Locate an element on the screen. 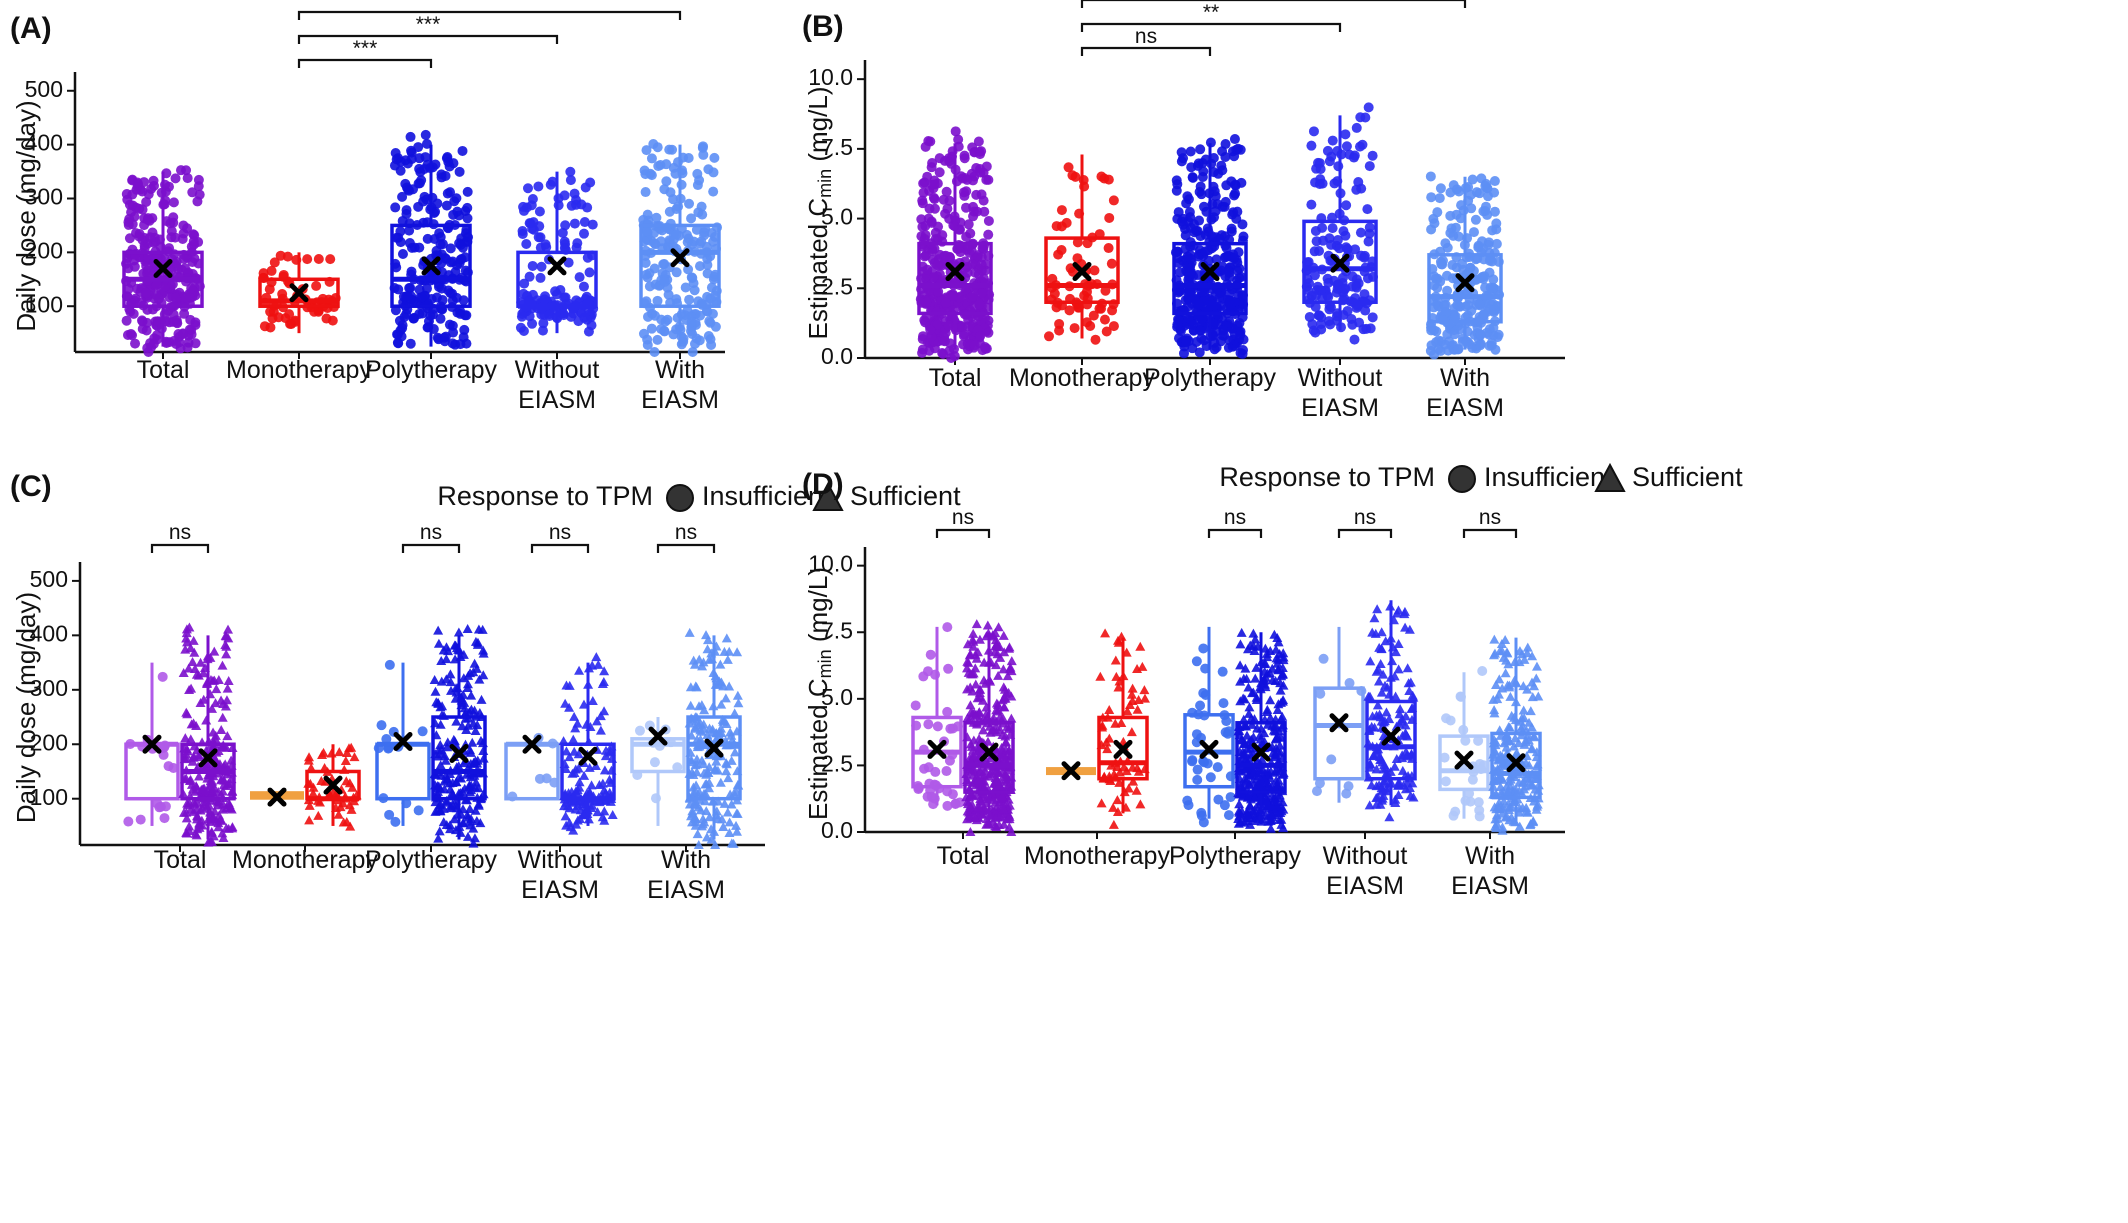 The image size is (2128, 1223). x-category-line: With is located at coordinates (1465, 378).